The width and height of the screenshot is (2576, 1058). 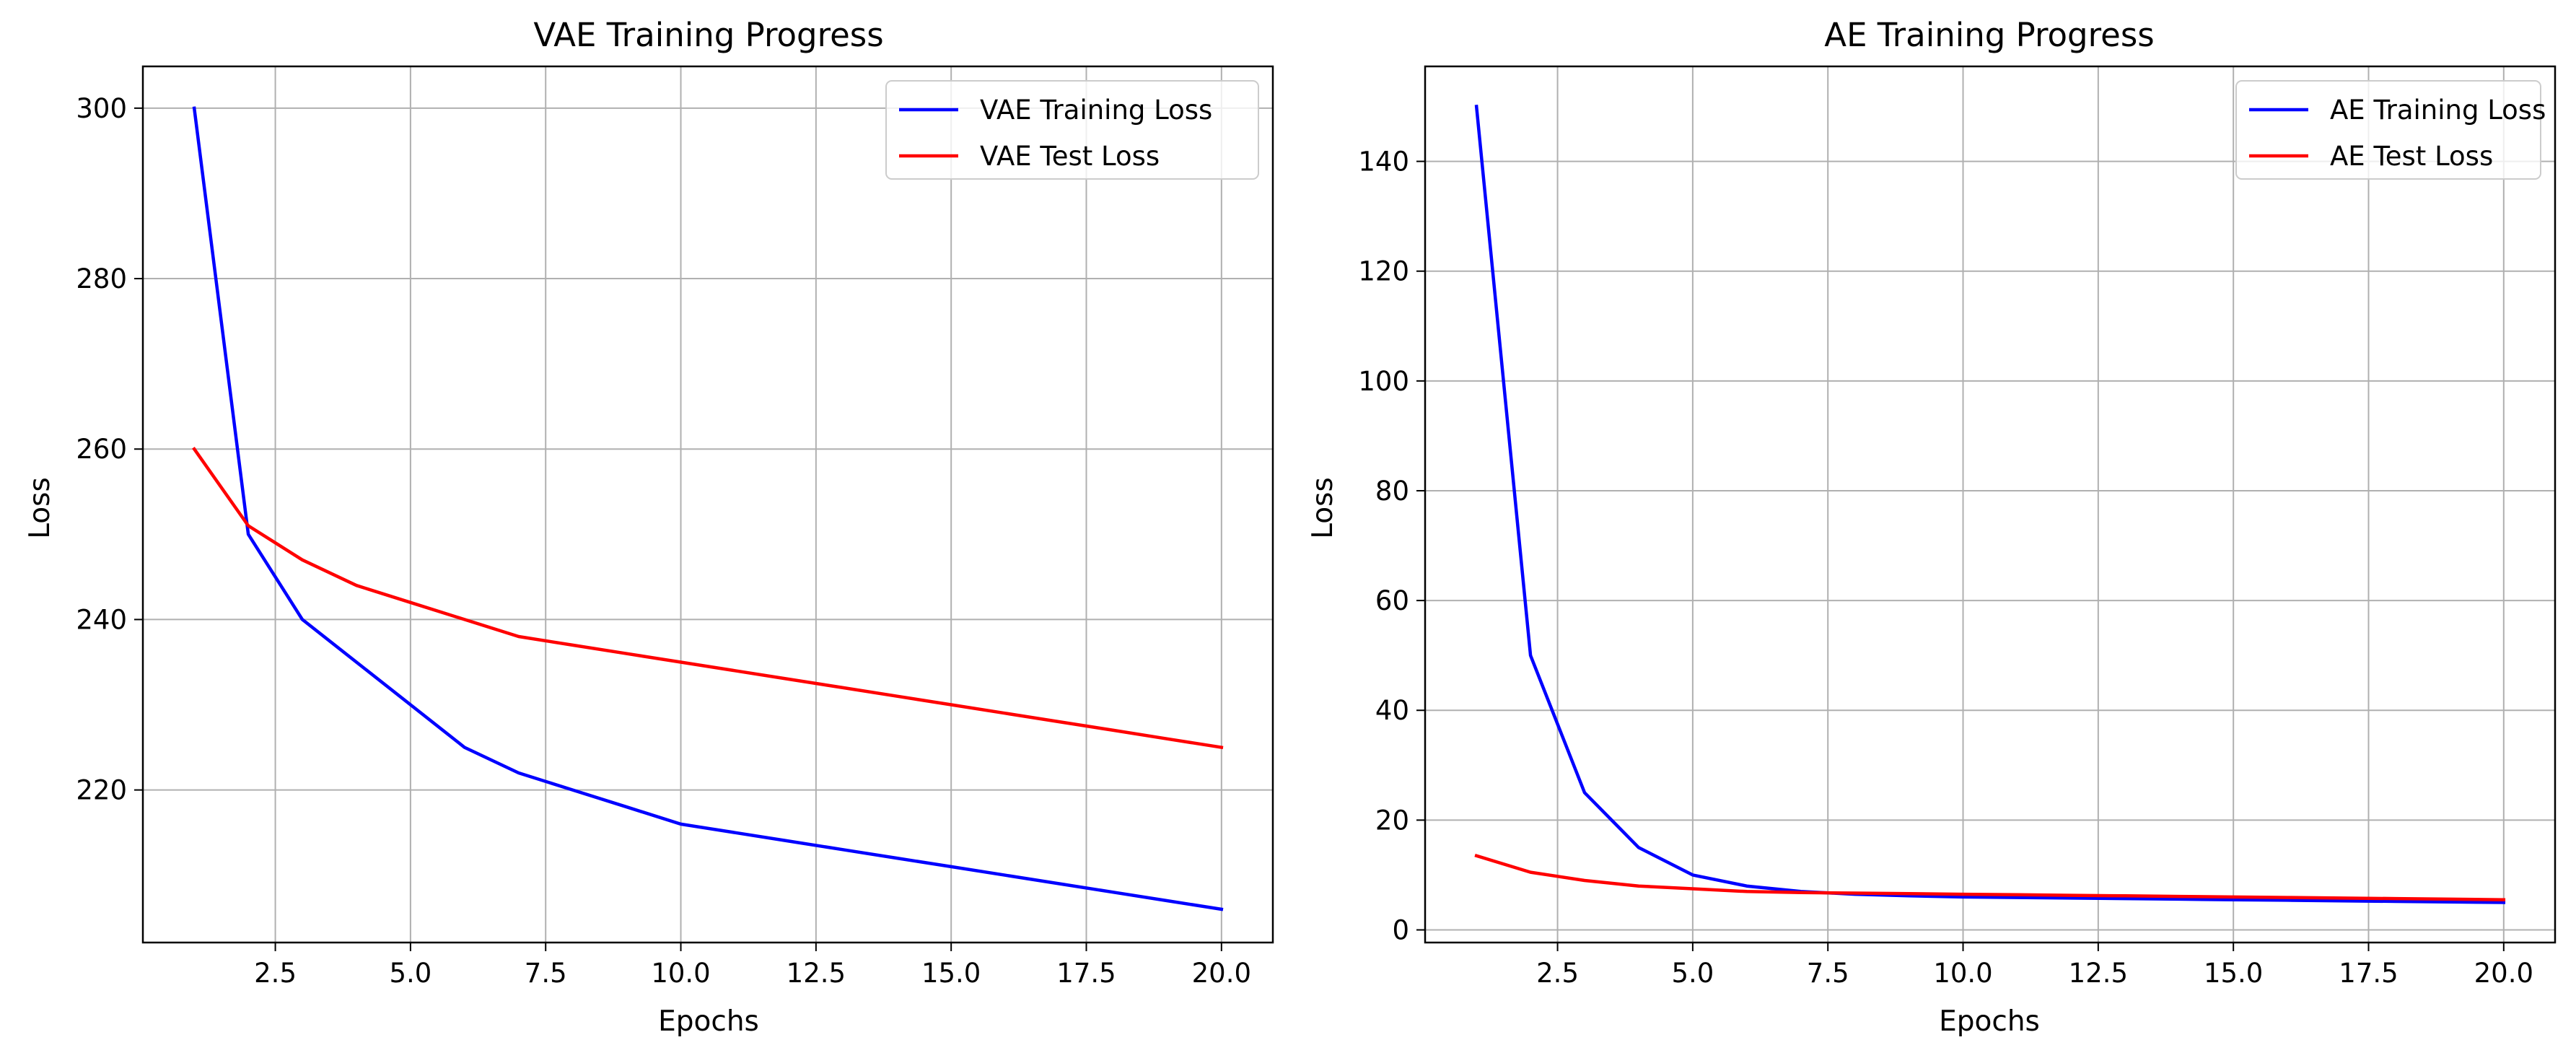 What do you see at coordinates (1096, 110) in the screenshot?
I see `legend-label: VAE Training Loss` at bounding box center [1096, 110].